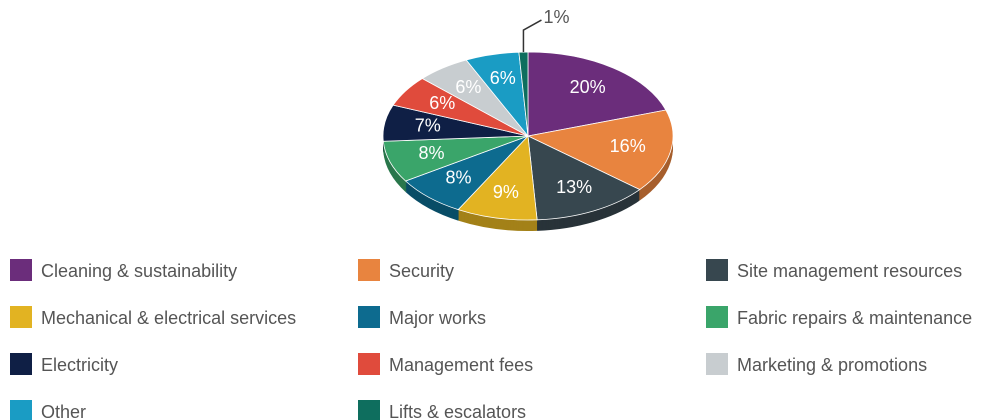 Image resolution: width=1004 pixels, height=420 pixels. What do you see at coordinates (628, 146) in the screenshot?
I see `data-label: 16%` at bounding box center [628, 146].